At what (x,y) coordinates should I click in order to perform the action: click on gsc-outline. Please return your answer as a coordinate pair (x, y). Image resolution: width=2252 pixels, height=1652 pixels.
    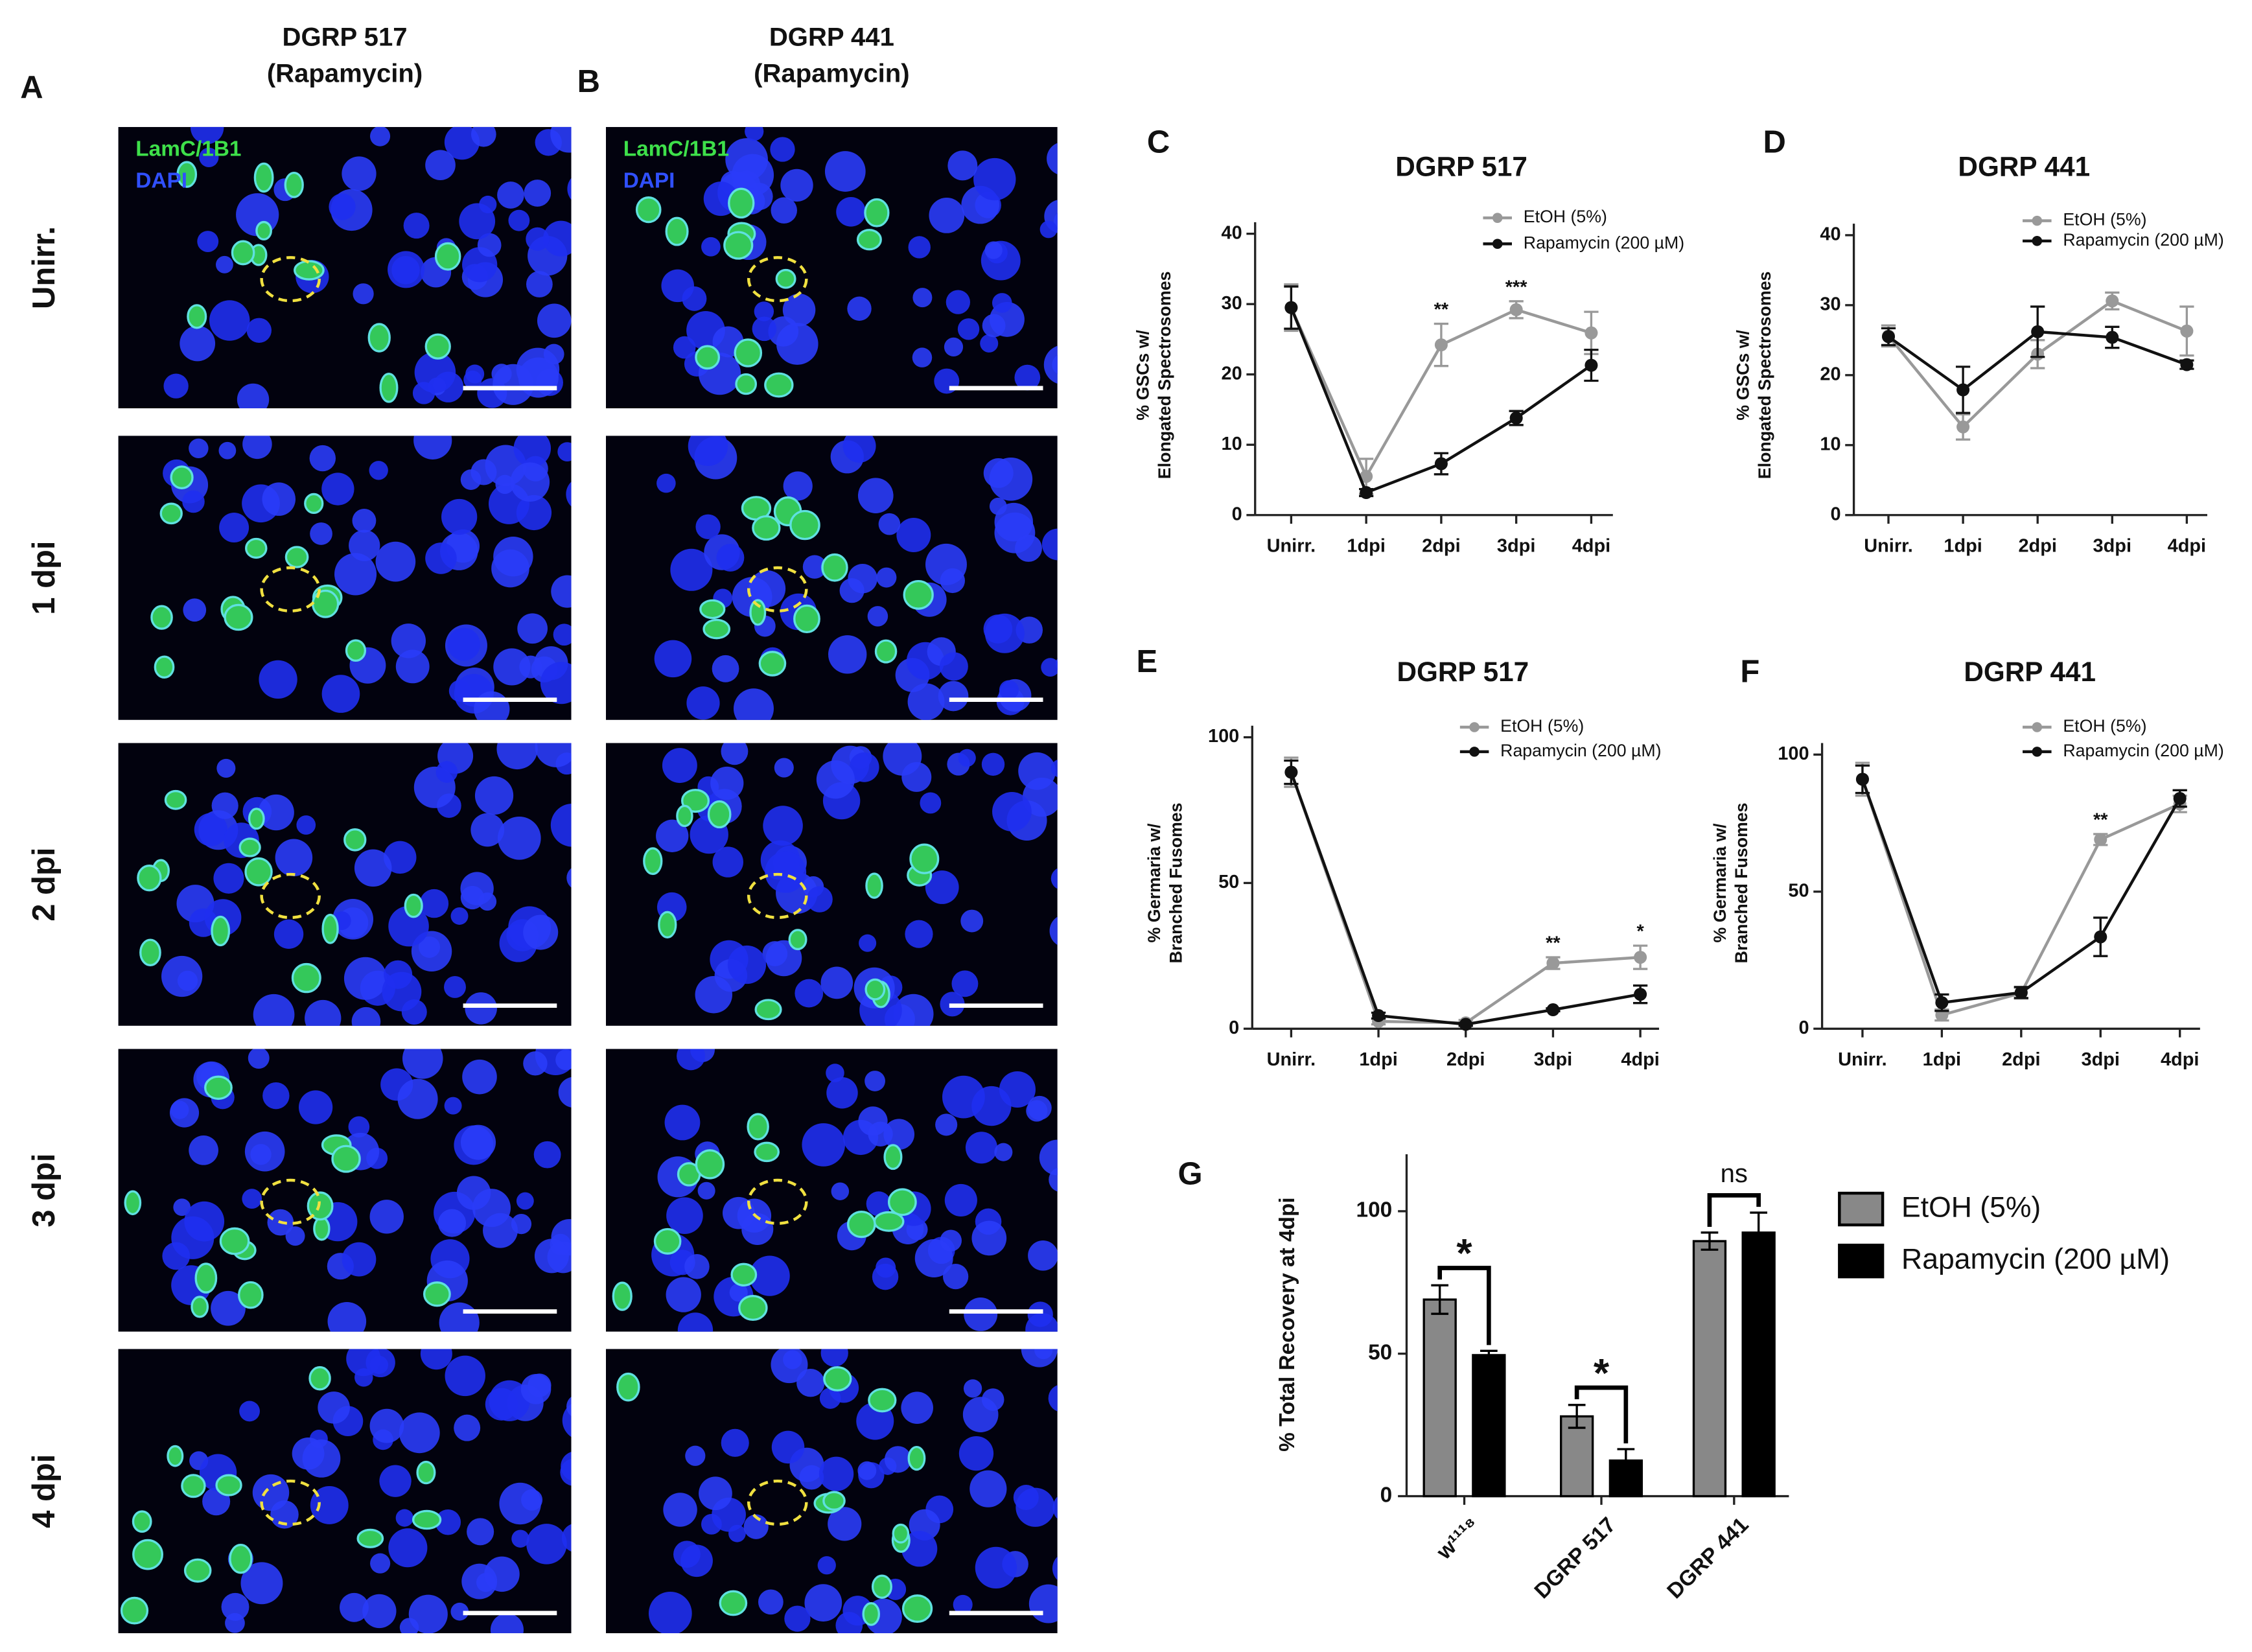
    Looking at the image, I should click on (290, 896).